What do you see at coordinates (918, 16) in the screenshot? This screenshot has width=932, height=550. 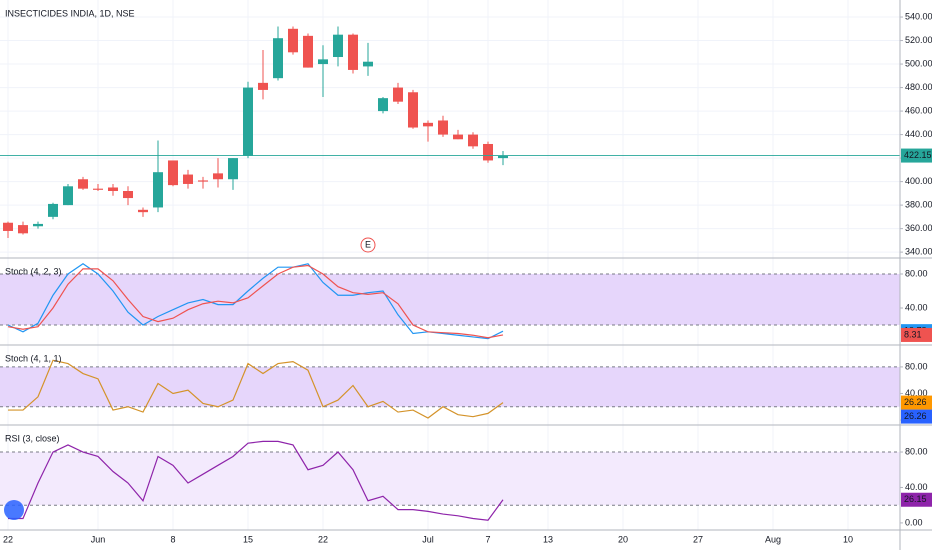 I see `y-tick-label: 540.00` at bounding box center [918, 16].